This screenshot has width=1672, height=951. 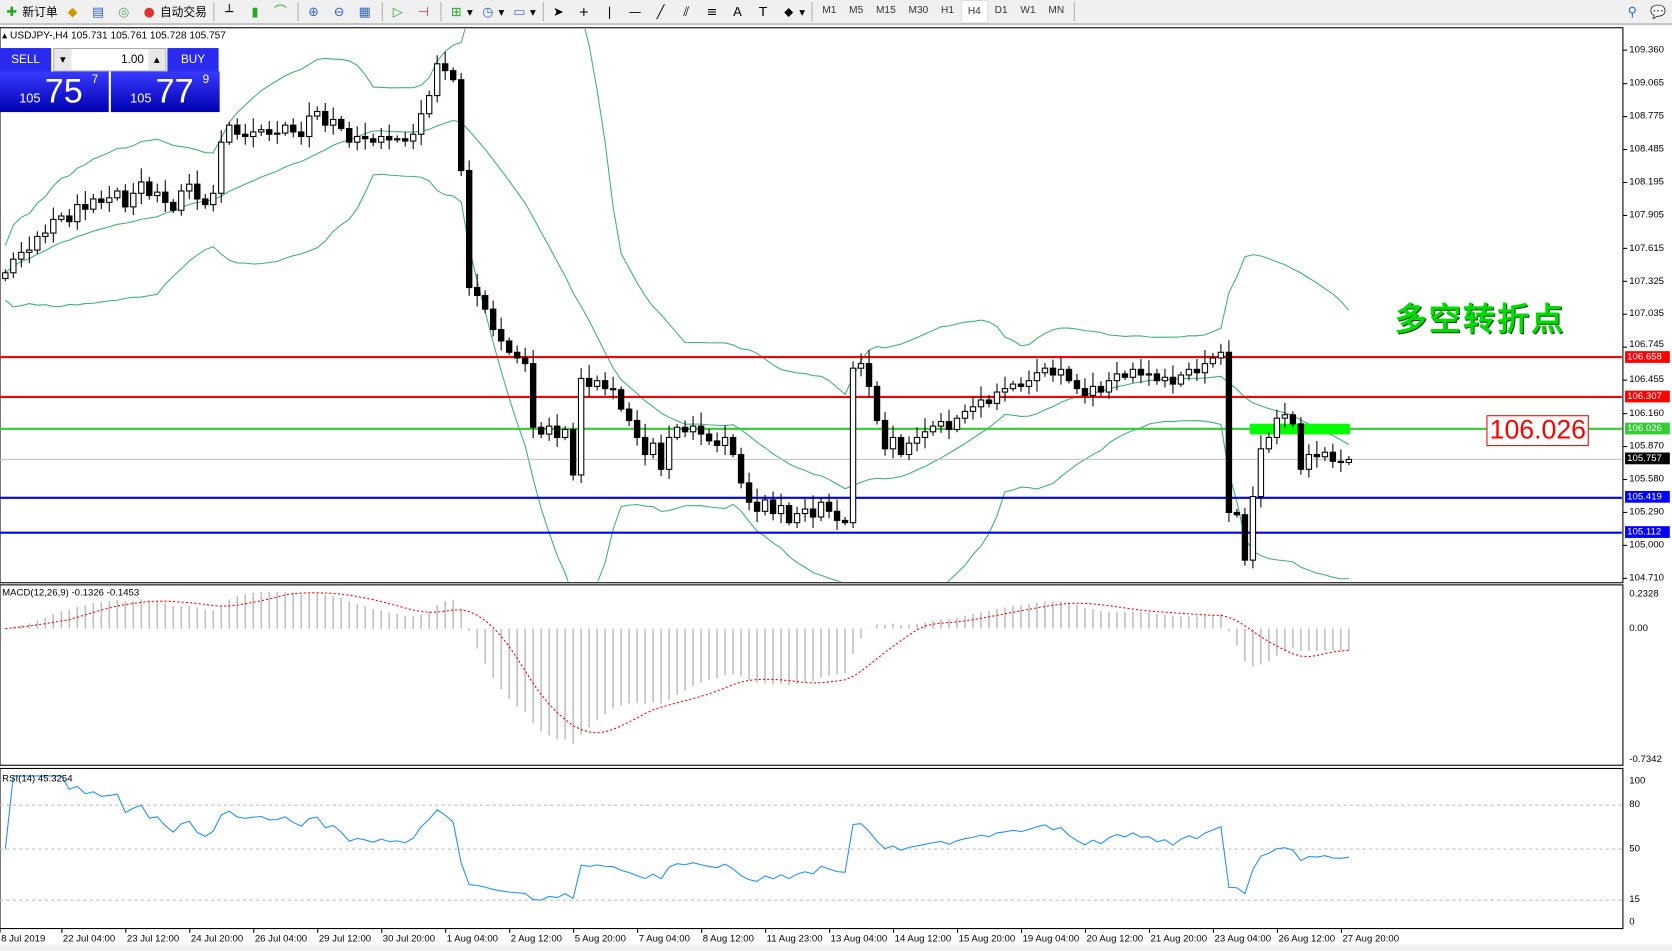 What do you see at coordinates (829, 10) in the screenshot?
I see `timeframe-m1: M1` at bounding box center [829, 10].